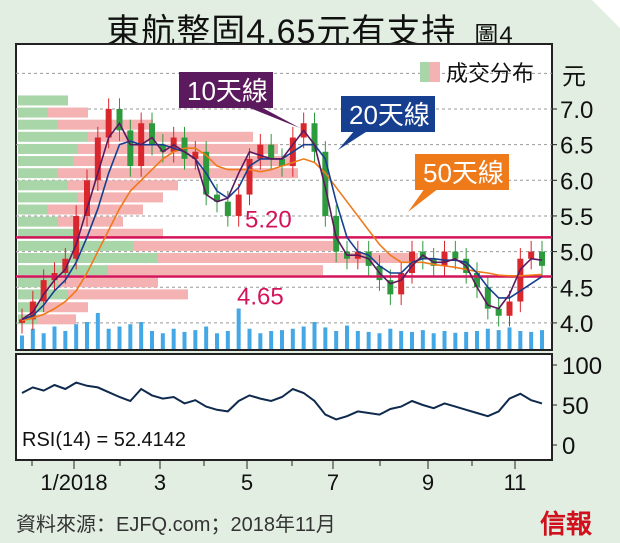 The height and width of the screenshot is (543, 620). Describe the element at coordinates (606, 14) in the screenshot. I see `page-corner` at that location.